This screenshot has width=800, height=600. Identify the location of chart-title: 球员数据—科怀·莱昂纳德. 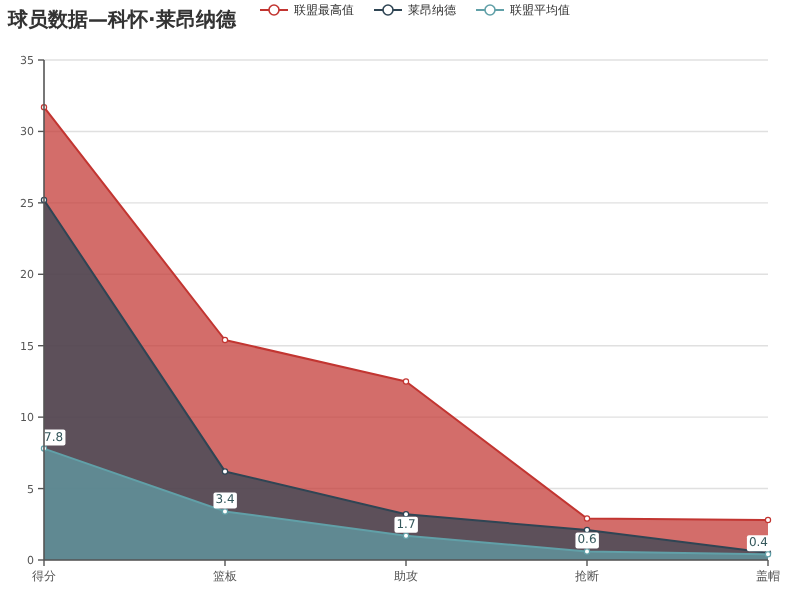
(122, 20).